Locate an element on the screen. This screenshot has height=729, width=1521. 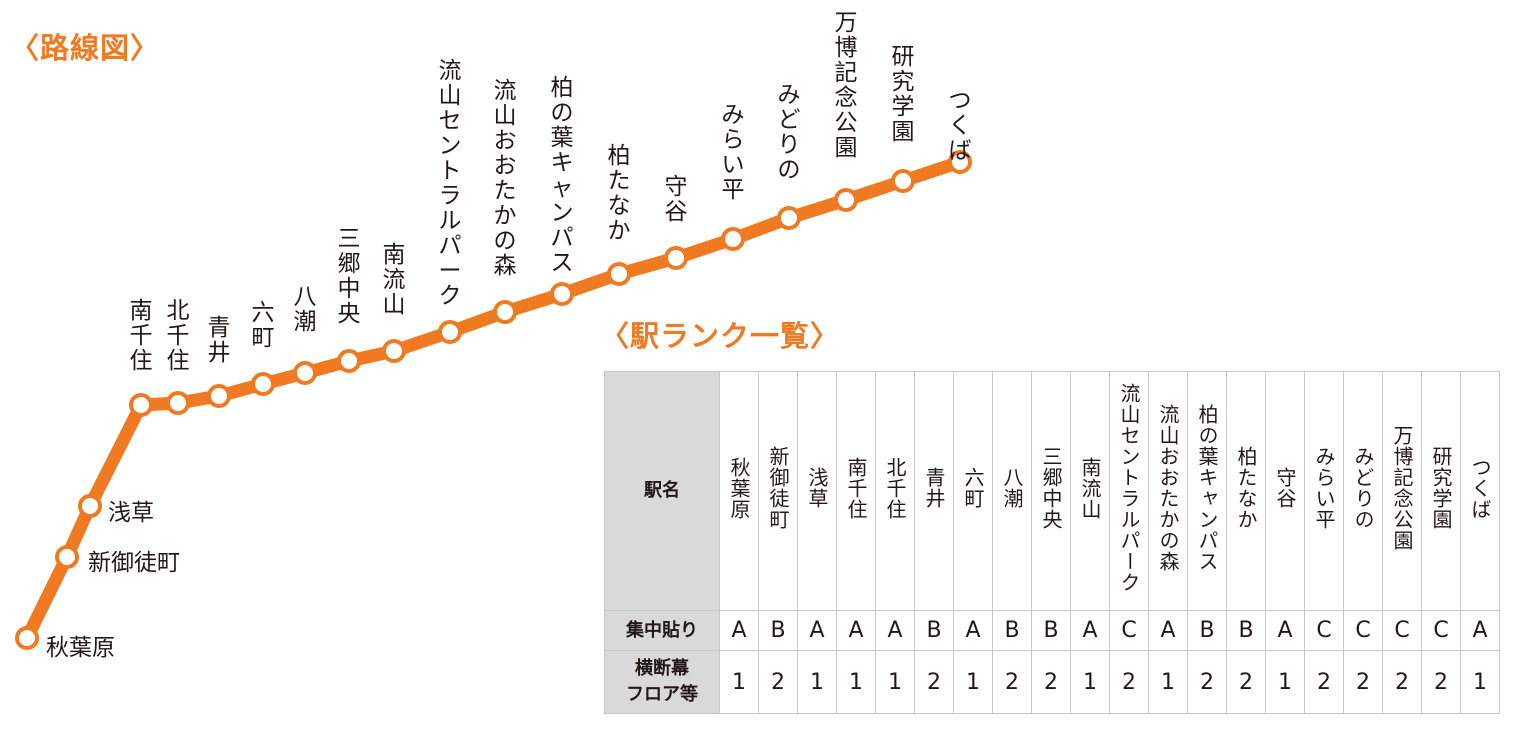
station-name-text: 浅草 is located at coordinates (817, 488).